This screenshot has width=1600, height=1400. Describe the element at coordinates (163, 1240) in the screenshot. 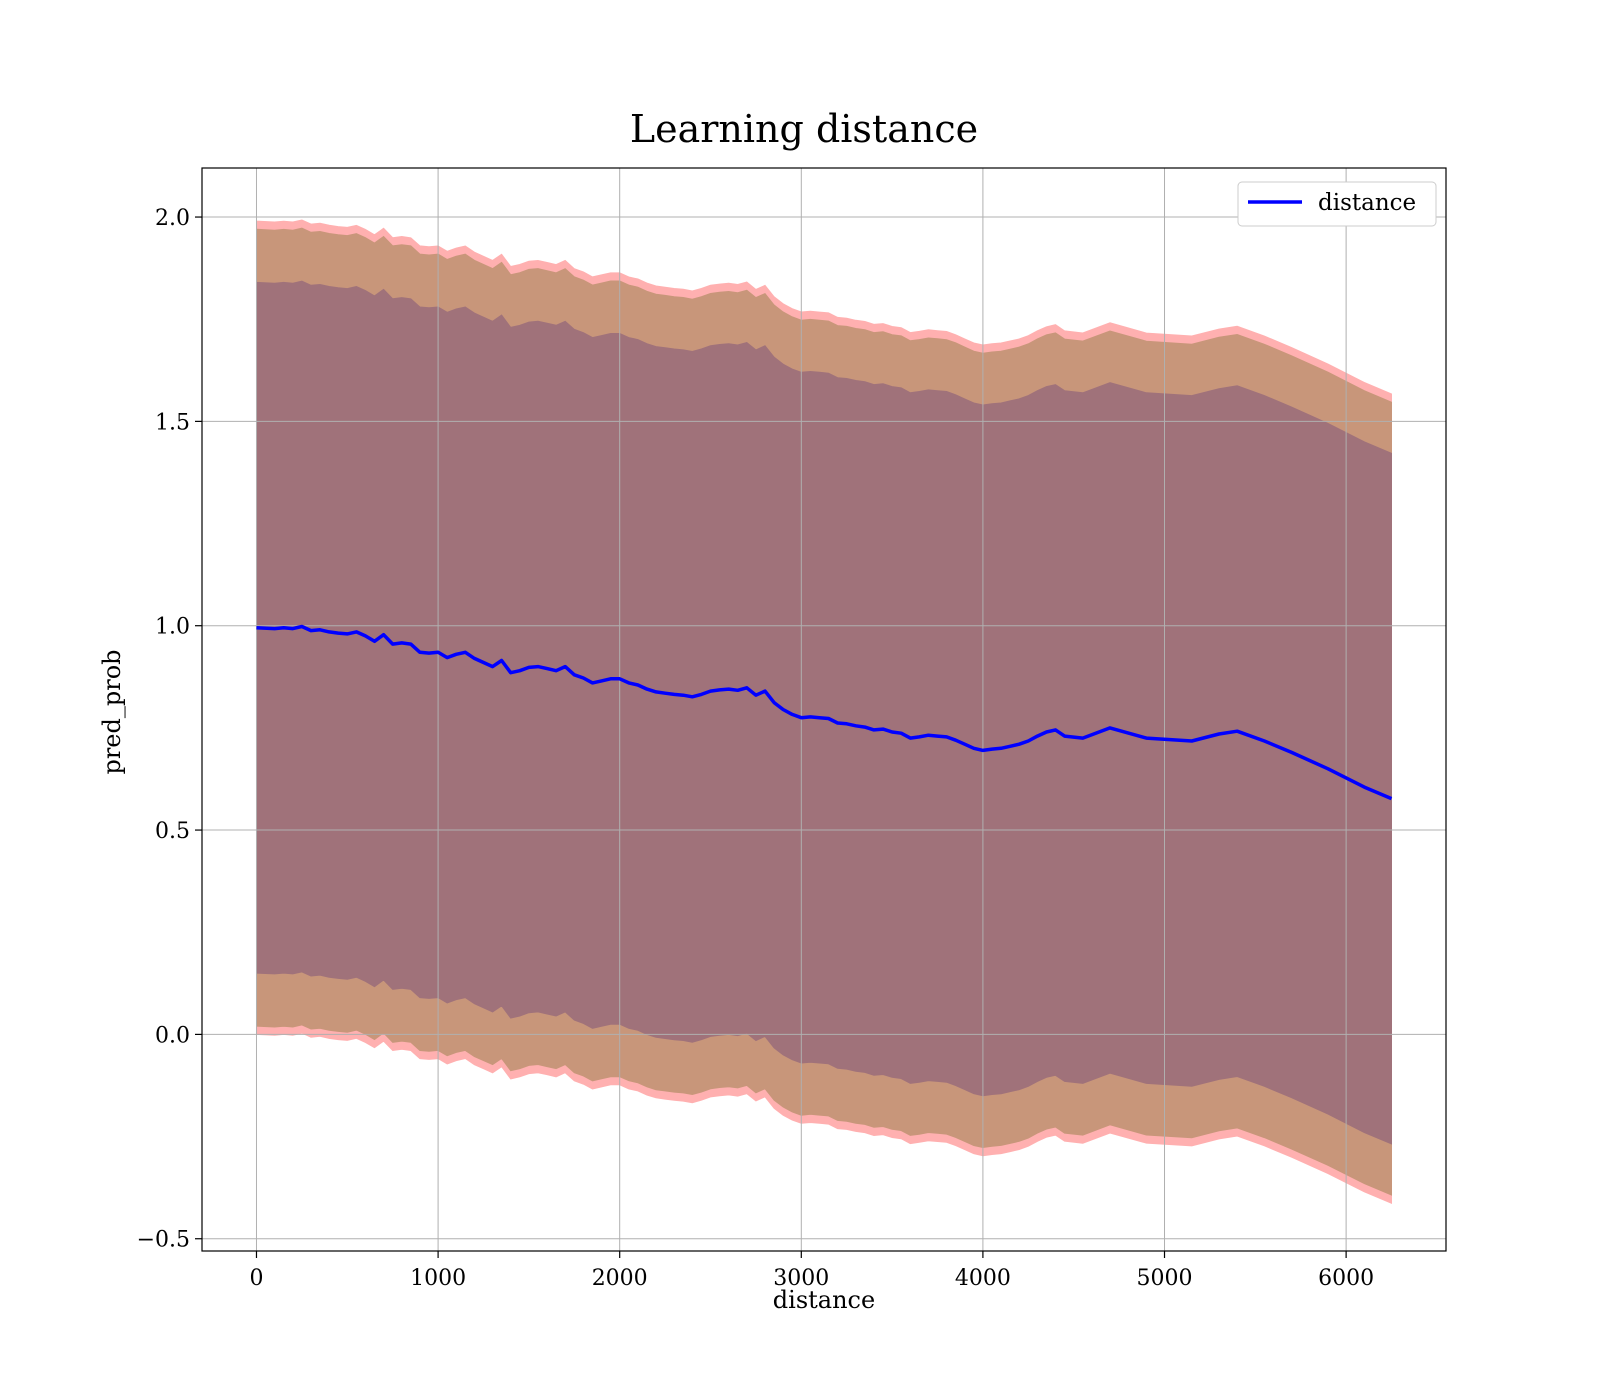

I see `y-tick-label-0: −0.5` at that location.